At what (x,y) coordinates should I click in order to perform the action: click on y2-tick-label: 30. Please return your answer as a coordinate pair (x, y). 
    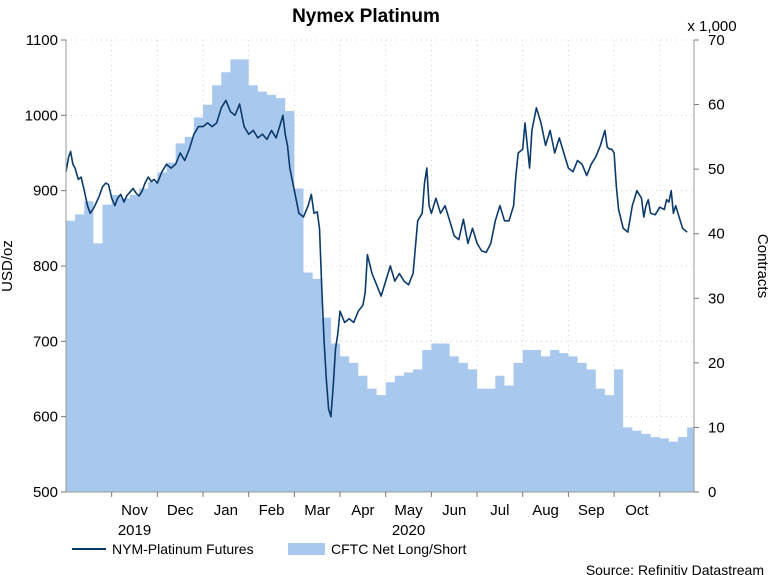
    Looking at the image, I should click on (716, 298).